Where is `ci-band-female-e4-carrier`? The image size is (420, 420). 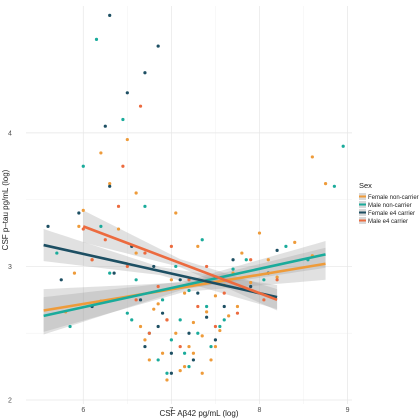
ci-band-female-e4-carrier is located at coordinates (160, 269).